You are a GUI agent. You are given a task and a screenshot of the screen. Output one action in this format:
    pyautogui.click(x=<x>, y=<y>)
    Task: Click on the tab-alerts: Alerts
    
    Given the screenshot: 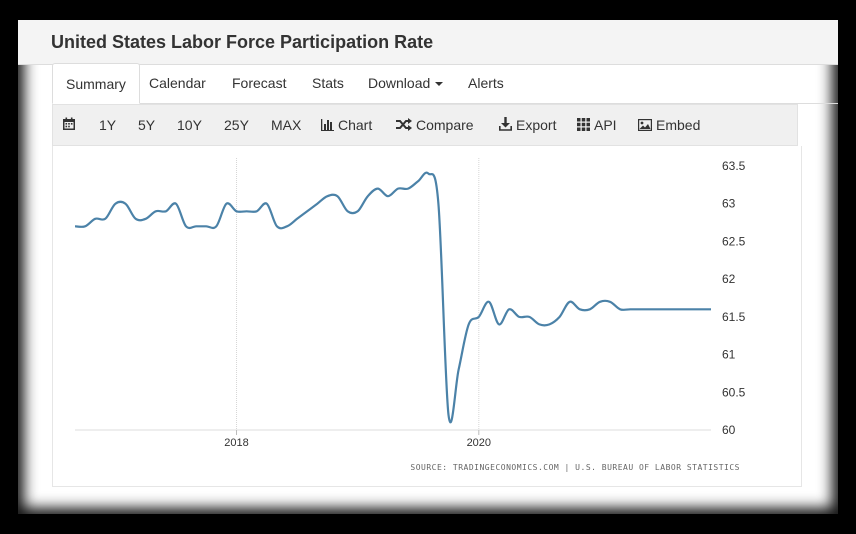 What is the action you would take?
    pyautogui.click(x=486, y=83)
    